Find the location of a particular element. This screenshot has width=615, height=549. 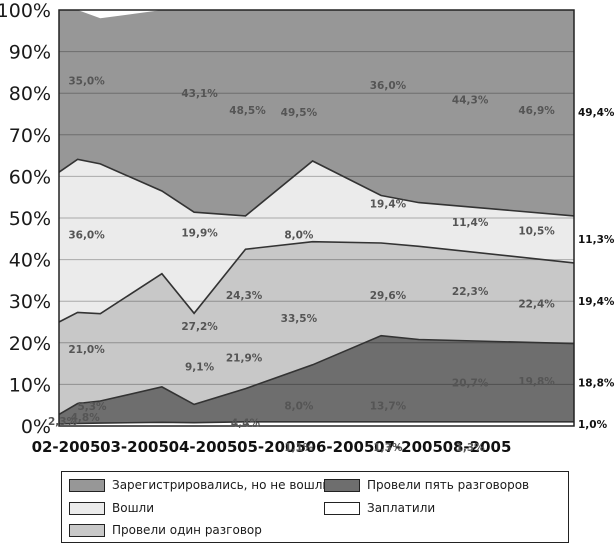

data-label: 19,4% is located at coordinates (388, 204).